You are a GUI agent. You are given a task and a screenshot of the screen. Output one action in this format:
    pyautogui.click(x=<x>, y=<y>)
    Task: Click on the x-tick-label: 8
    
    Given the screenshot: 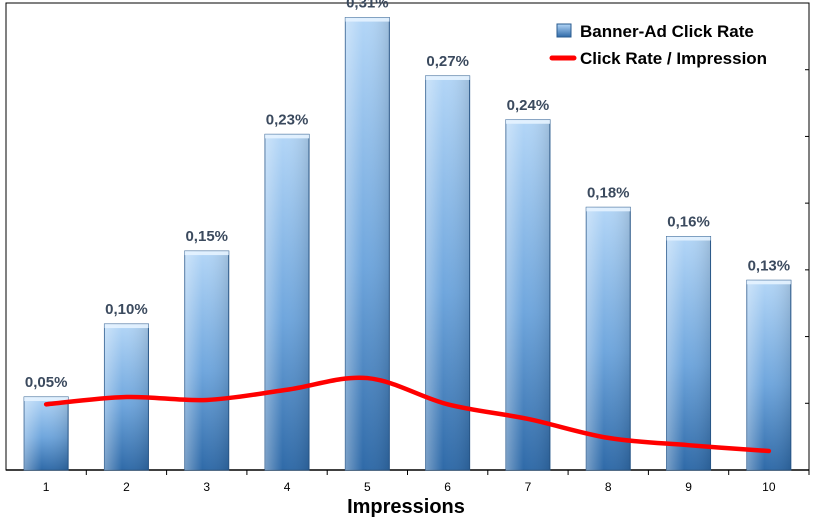 What is the action you would take?
    pyautogui.click(x=608, y=487)
    